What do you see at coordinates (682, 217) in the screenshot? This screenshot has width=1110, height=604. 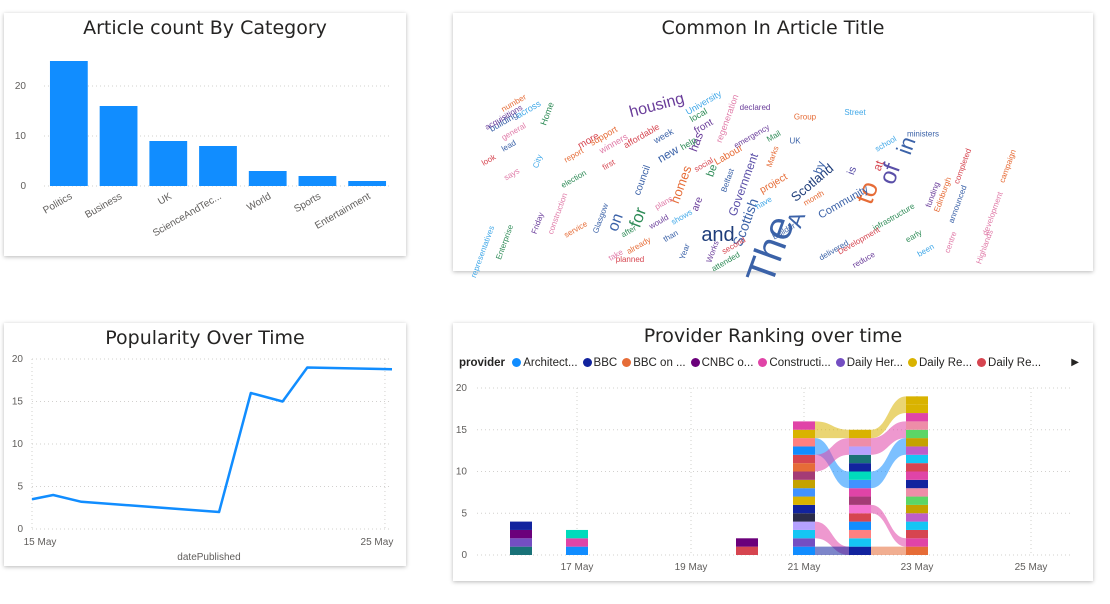 I see `word: shows` at bounding box center [682, 217].